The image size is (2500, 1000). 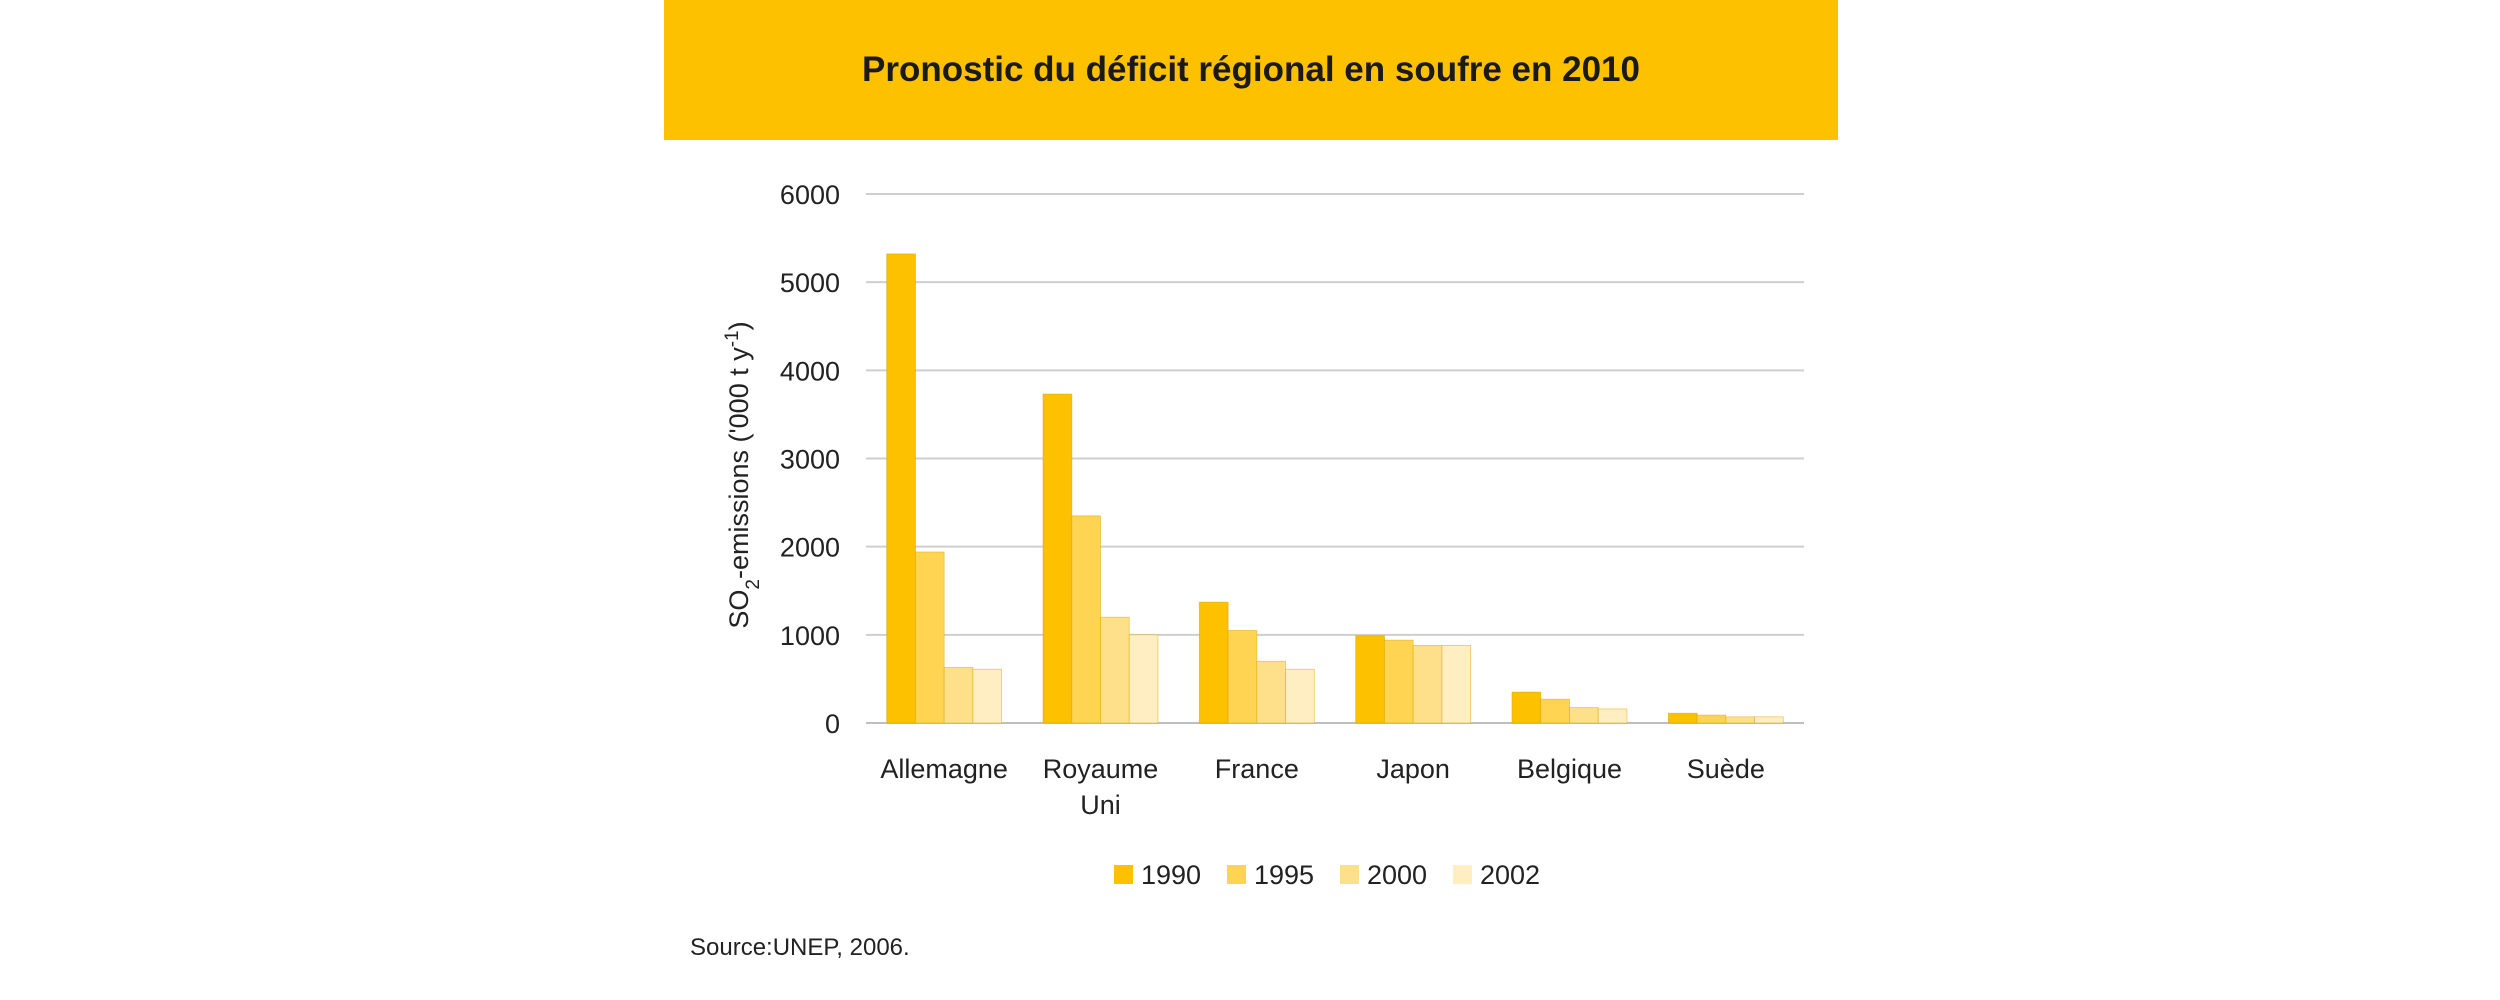 I want to click on x-tick-label: Suède, so click(x=1726, y=769).